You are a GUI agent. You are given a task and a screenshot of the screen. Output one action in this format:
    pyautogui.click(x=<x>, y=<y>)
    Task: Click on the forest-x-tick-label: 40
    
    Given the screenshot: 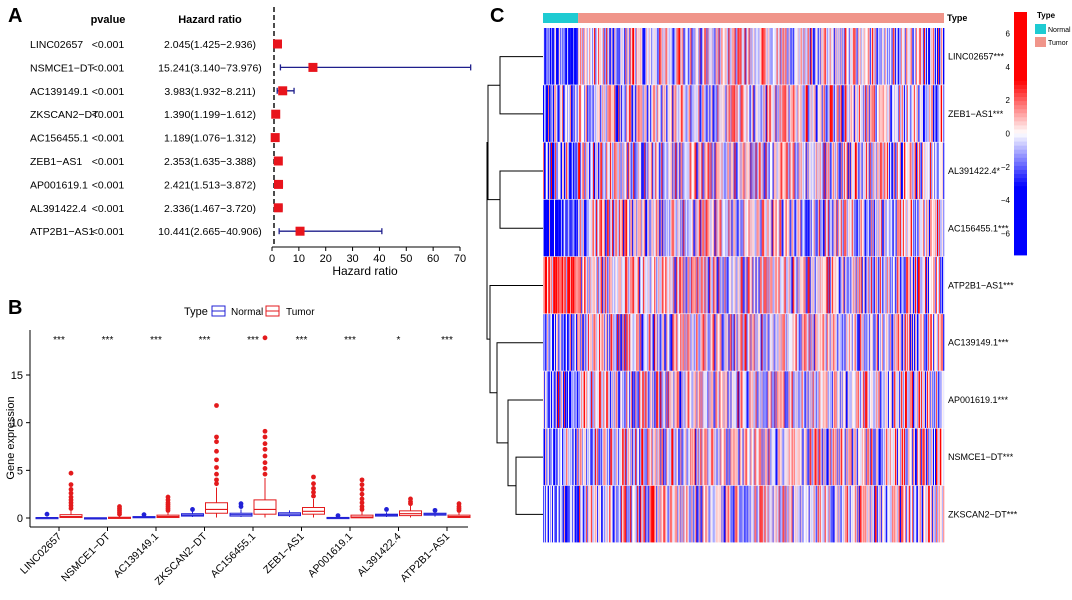 What is the action you would take?
    pyautogui.click(x=379, y=259)
    